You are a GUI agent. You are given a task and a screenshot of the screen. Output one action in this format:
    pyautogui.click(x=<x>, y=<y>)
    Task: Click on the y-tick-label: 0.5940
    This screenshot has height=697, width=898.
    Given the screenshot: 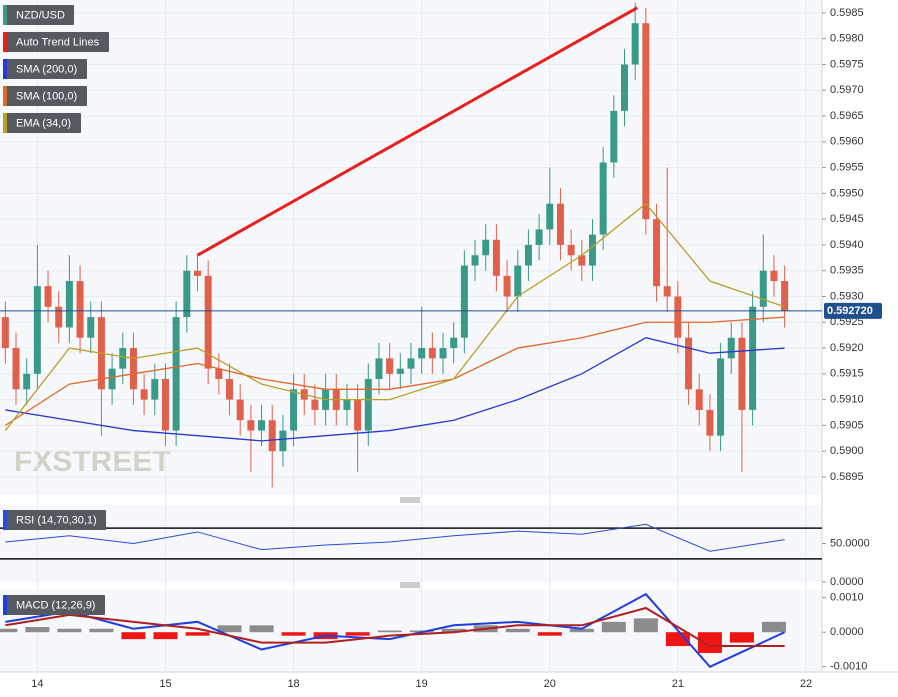 What is the action you would take?
    pyautogui.click(x=847, y=245)
    